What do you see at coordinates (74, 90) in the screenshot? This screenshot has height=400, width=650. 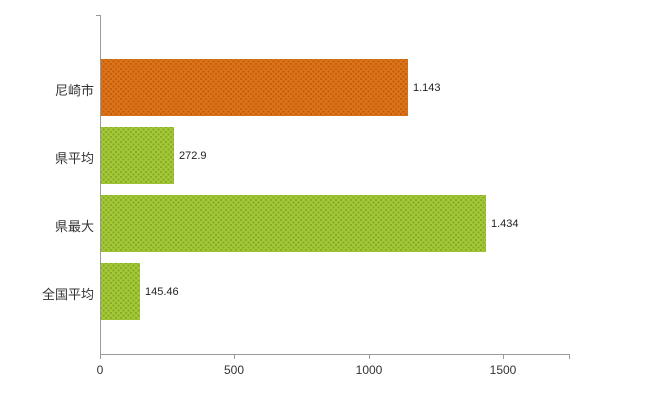 I see `category-label: 尼崎市` at bounding box center [74, 90].